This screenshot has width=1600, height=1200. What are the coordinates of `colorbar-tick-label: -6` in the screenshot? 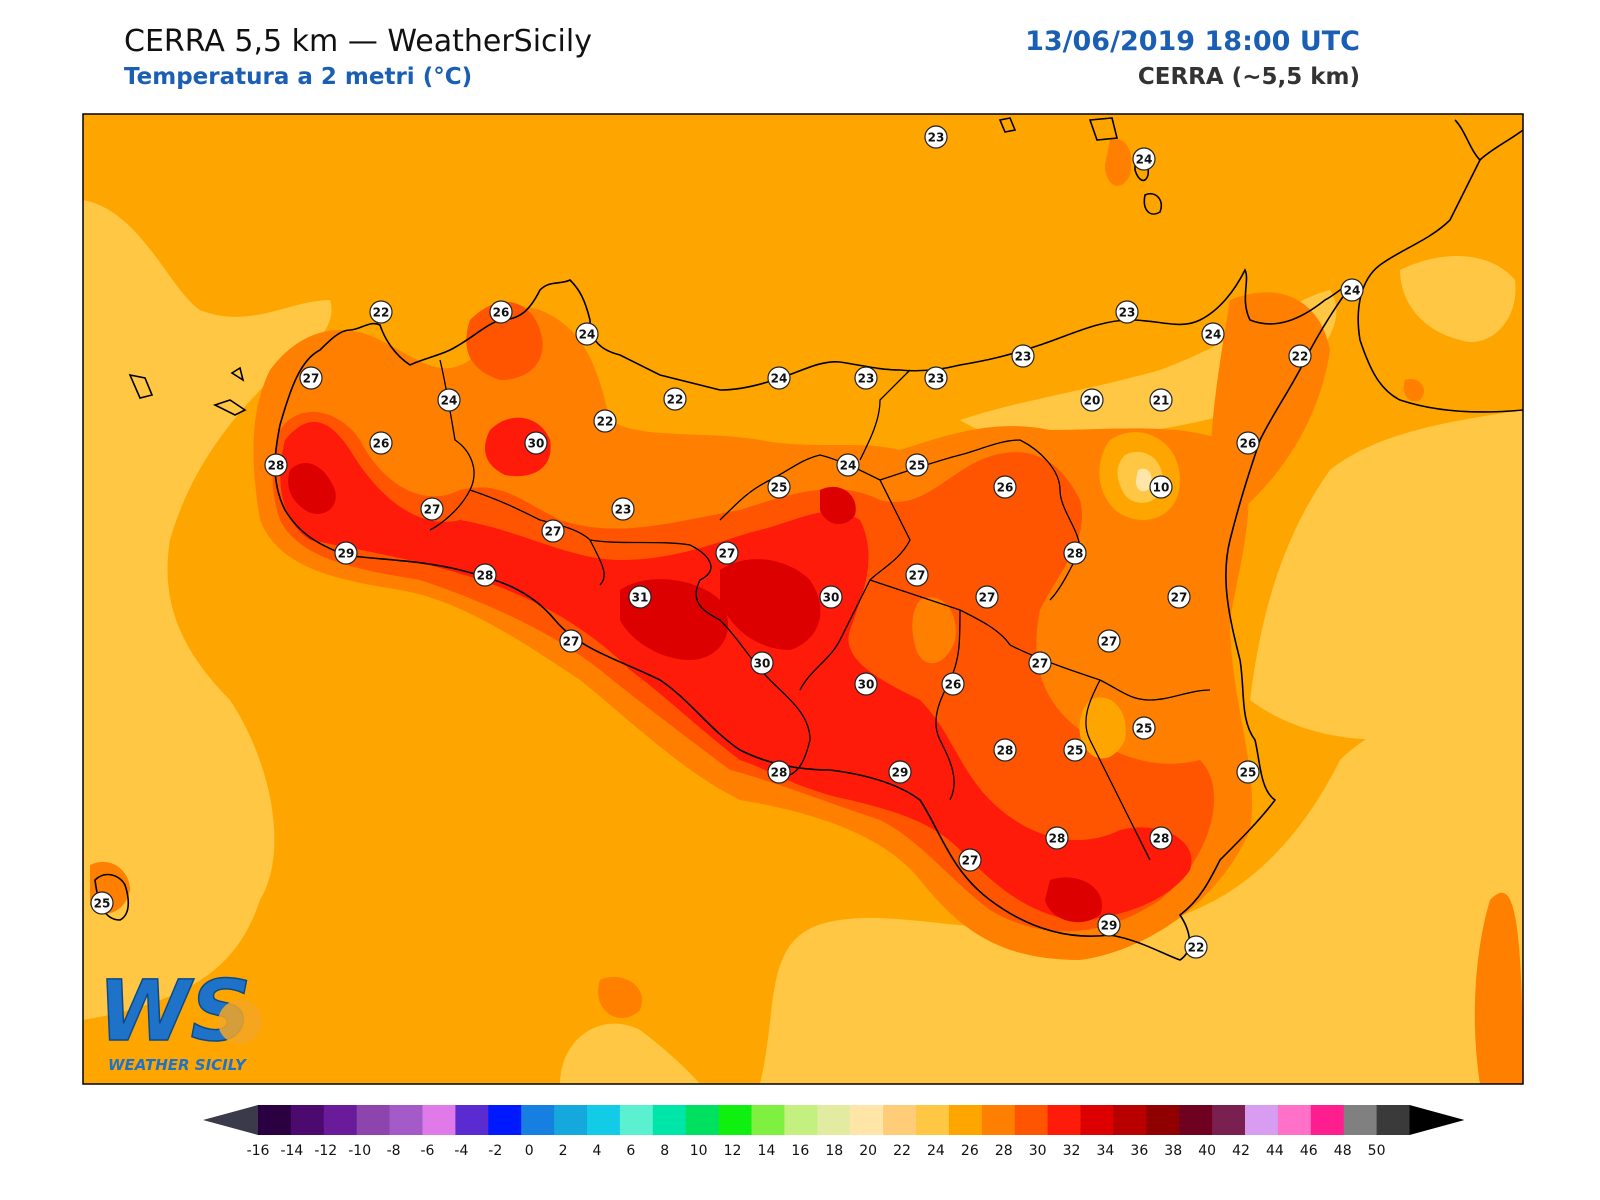 It's located at (428, 1151).